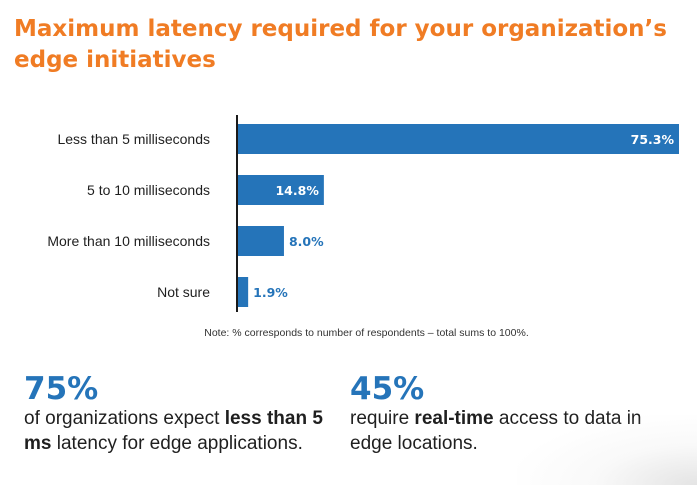 This screenshot has width=697, height=485. Describe the element at coordinates (61, 389) in the screenshot. I see `stat-number: 75%` at that location.